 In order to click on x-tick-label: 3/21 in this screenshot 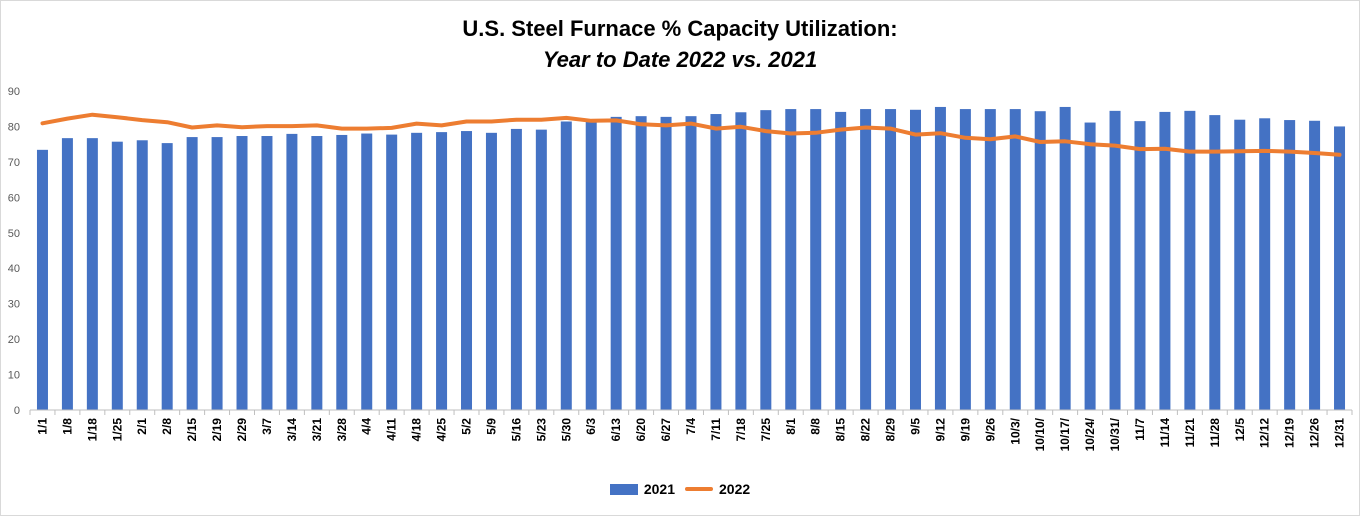, I will do `click(317, 430)`.